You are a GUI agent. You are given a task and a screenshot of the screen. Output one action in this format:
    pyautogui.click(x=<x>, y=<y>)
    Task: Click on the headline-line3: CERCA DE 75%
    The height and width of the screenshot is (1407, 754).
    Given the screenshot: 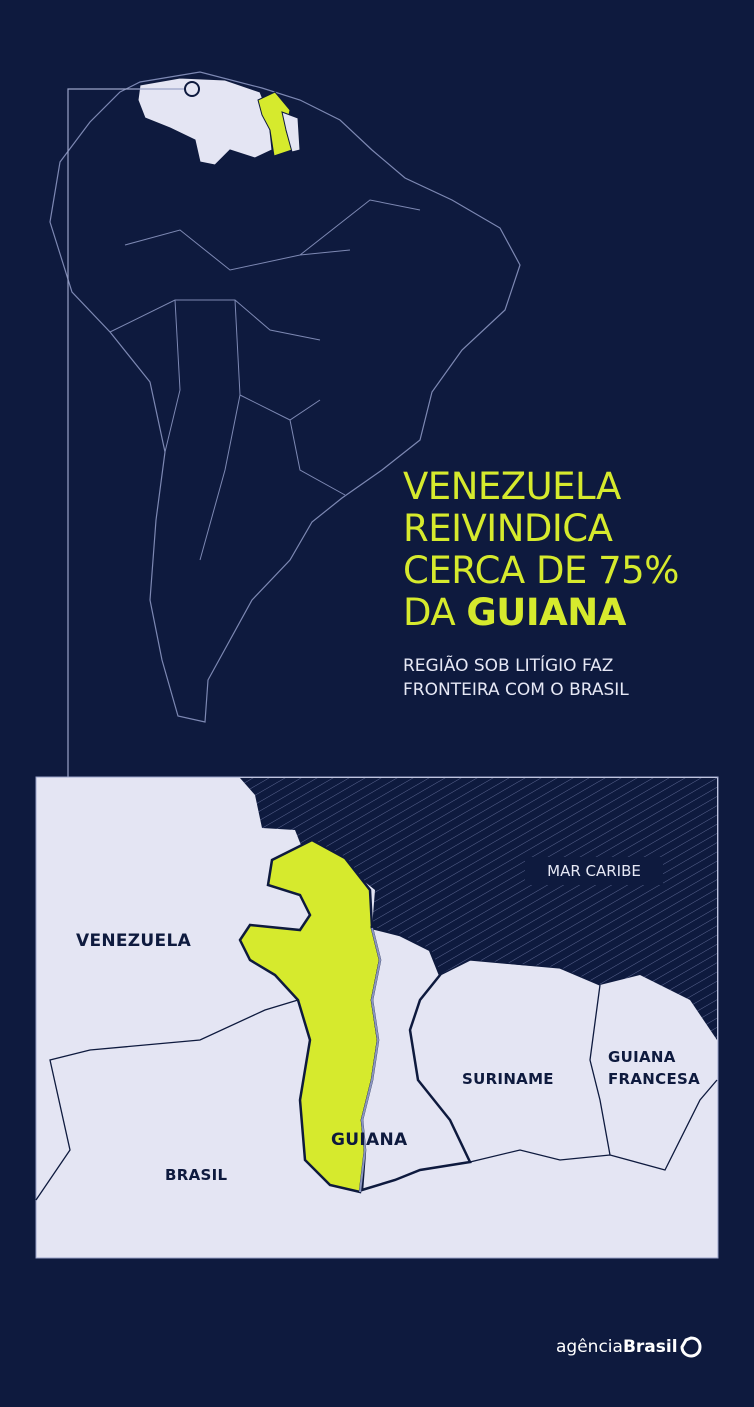 What is the action you would take?
    pyautogui.click(x=541, y=570)
    